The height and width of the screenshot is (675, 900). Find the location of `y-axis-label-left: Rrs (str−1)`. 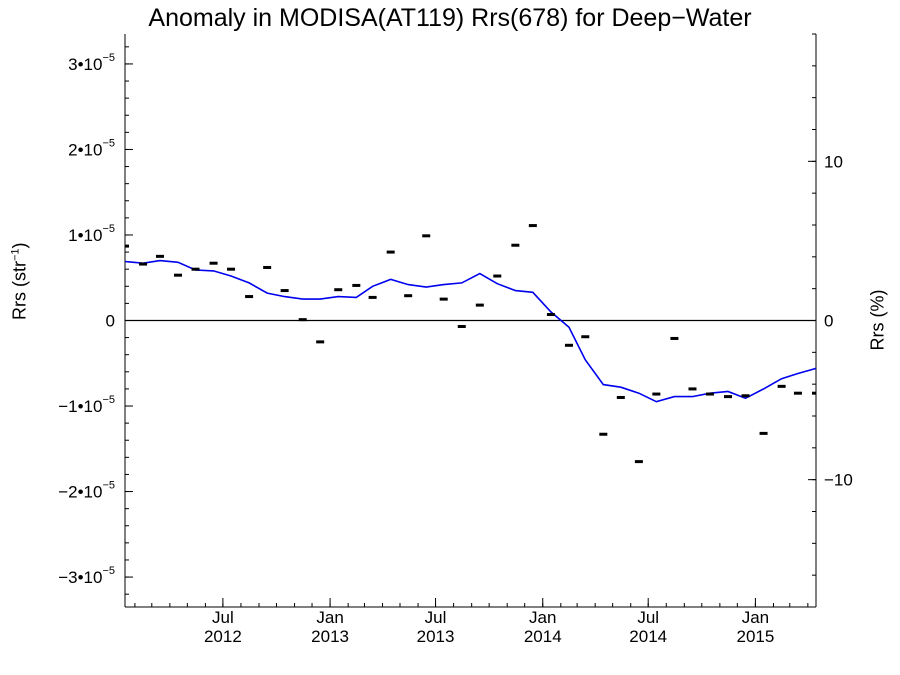

y-axis-label-left: Rrs (str−1) is located at coordinates (20, 281).